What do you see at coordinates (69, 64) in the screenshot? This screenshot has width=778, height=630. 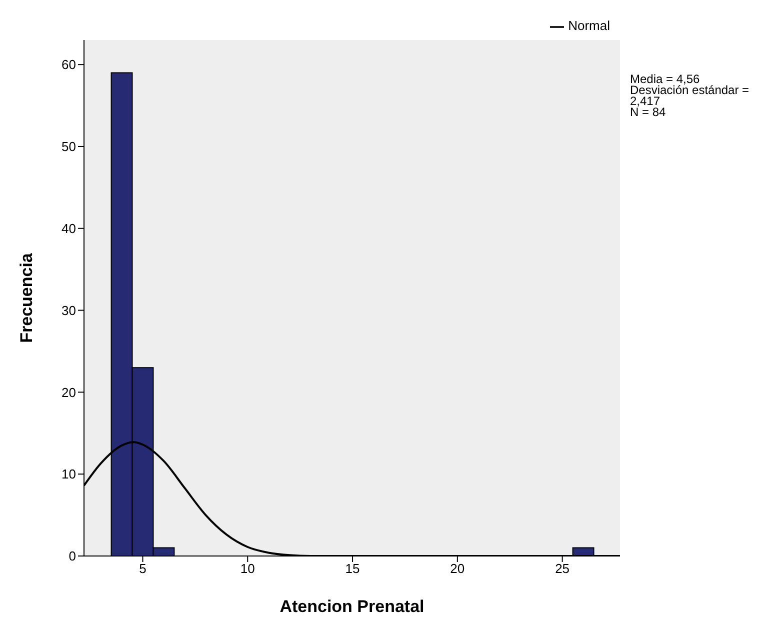 I see `y-tick-label: 60` at bounding box center [69, 64].